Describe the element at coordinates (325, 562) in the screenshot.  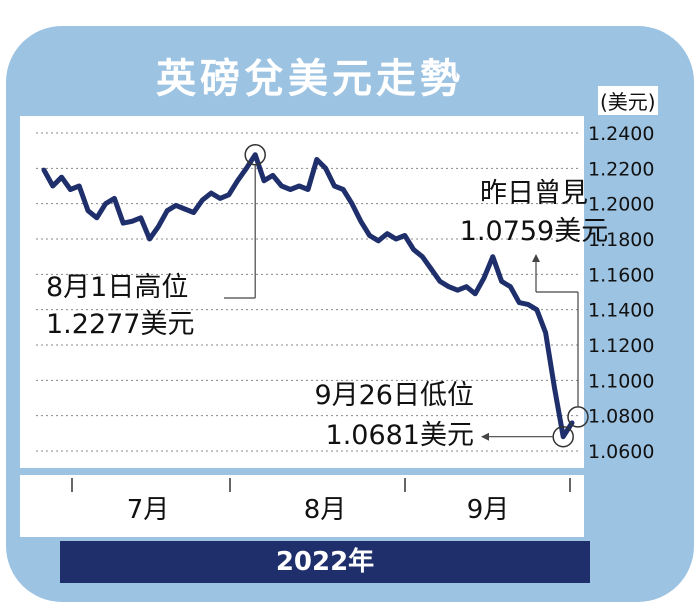
I see `year-label: 2022年` at that location.